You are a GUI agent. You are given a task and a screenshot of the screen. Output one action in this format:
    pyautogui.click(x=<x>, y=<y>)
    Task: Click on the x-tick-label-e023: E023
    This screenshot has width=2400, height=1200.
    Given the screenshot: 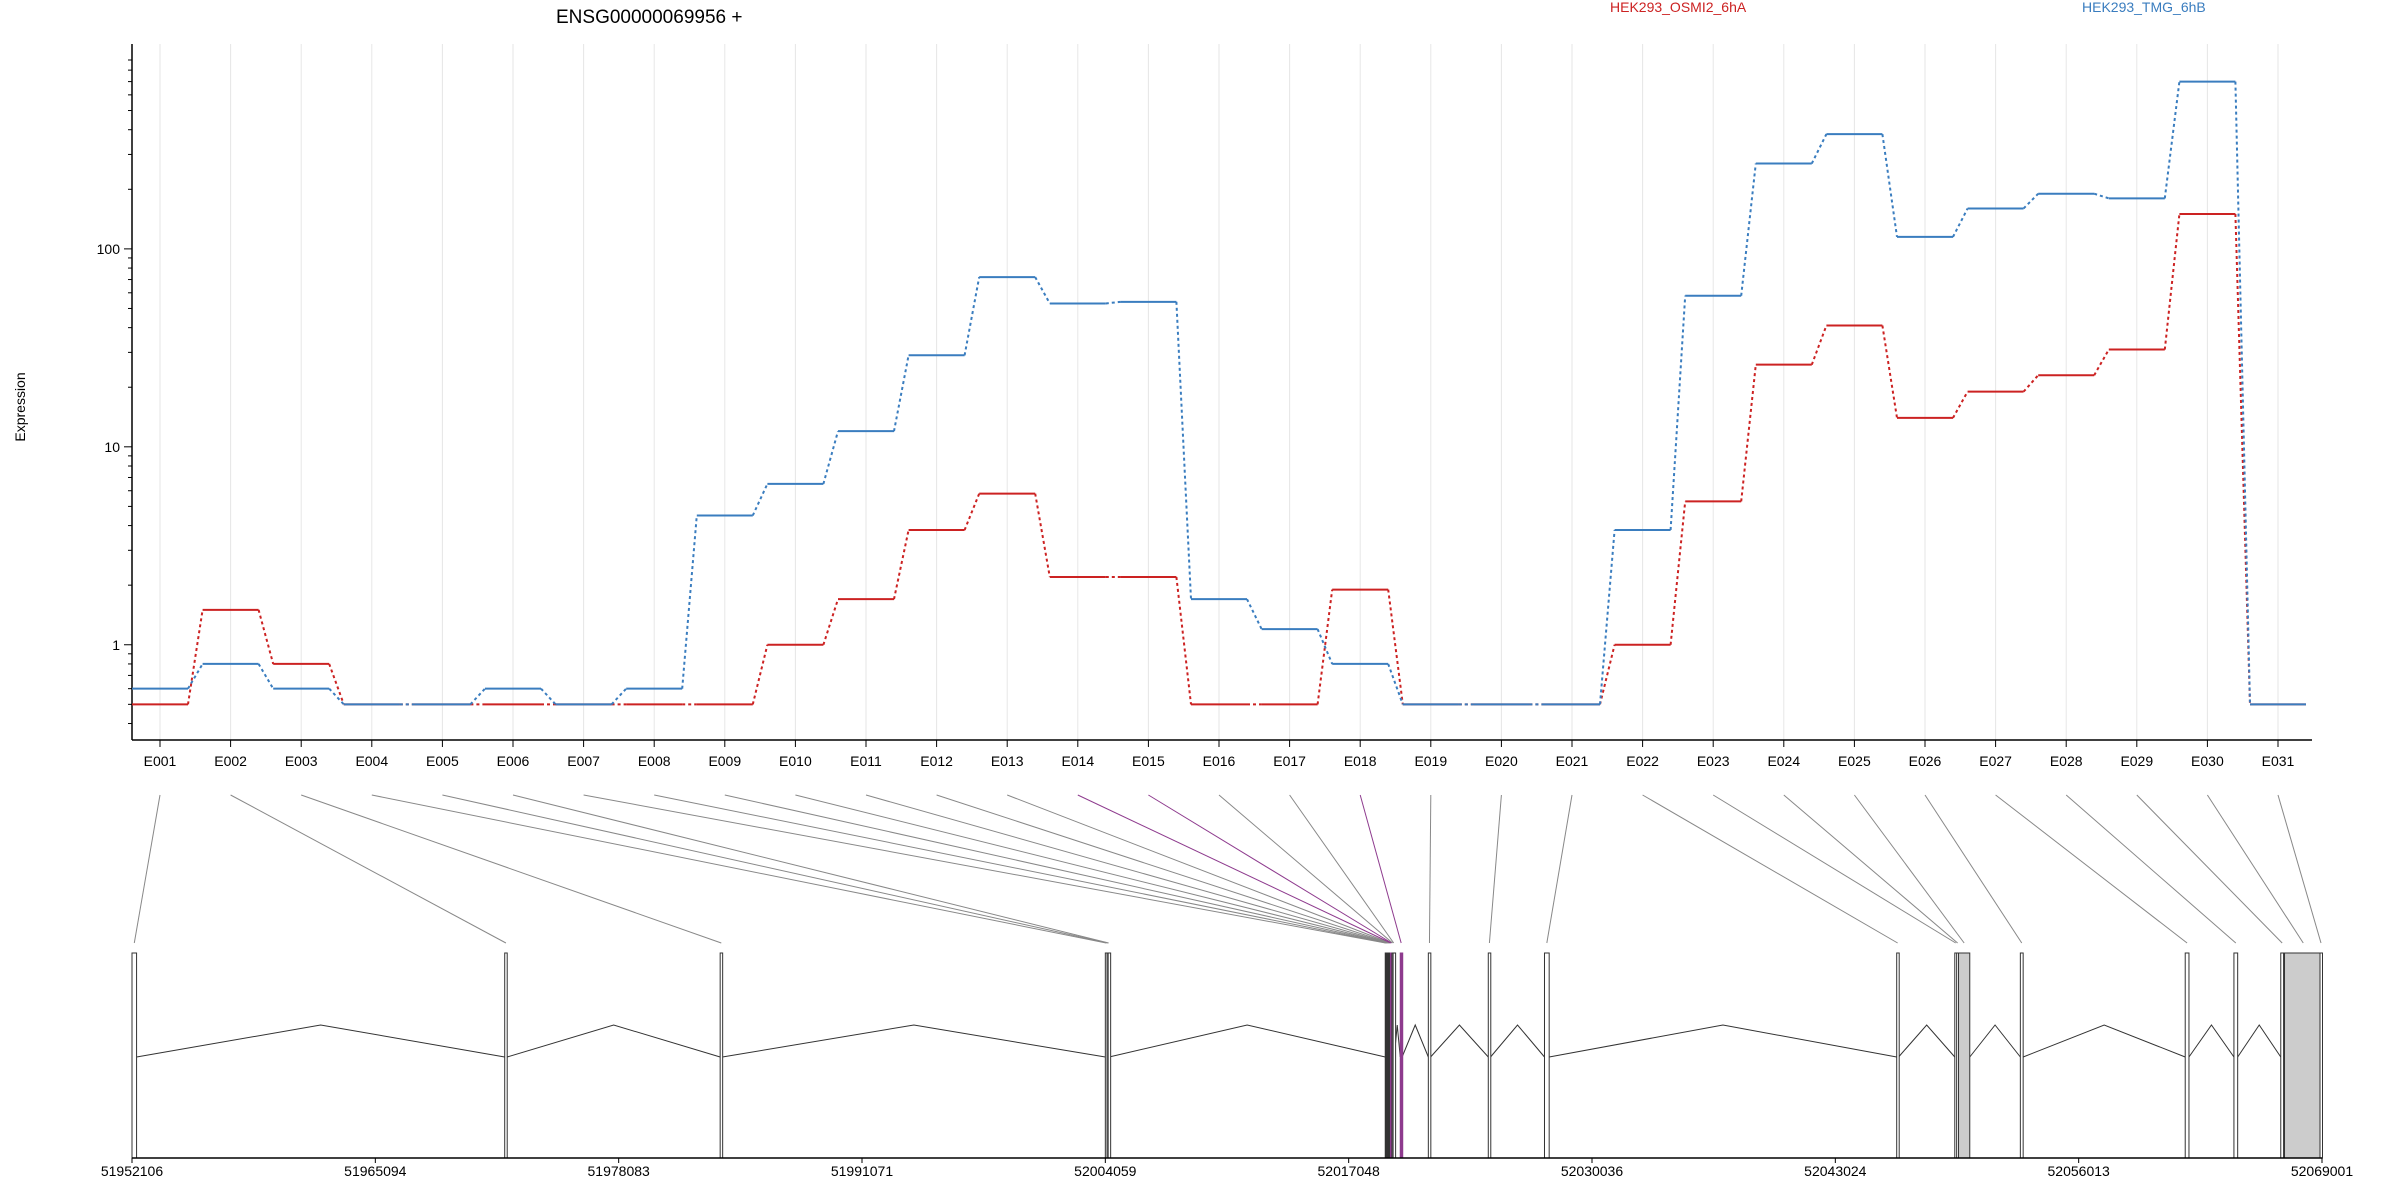 What is the action you would take?
    pyautogui.click(x=1713, y=761)
    